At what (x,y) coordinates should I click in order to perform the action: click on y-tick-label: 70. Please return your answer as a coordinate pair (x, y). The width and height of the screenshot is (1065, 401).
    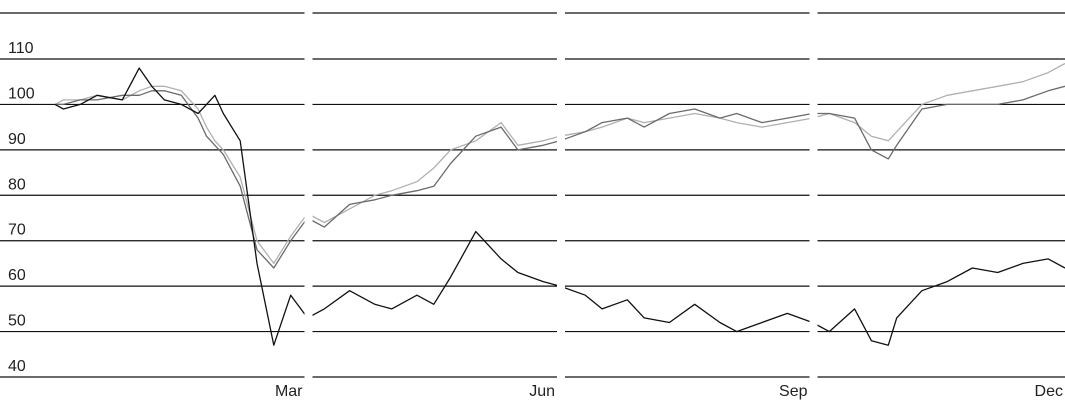
    Looking at the image, I should click on (17, 230).